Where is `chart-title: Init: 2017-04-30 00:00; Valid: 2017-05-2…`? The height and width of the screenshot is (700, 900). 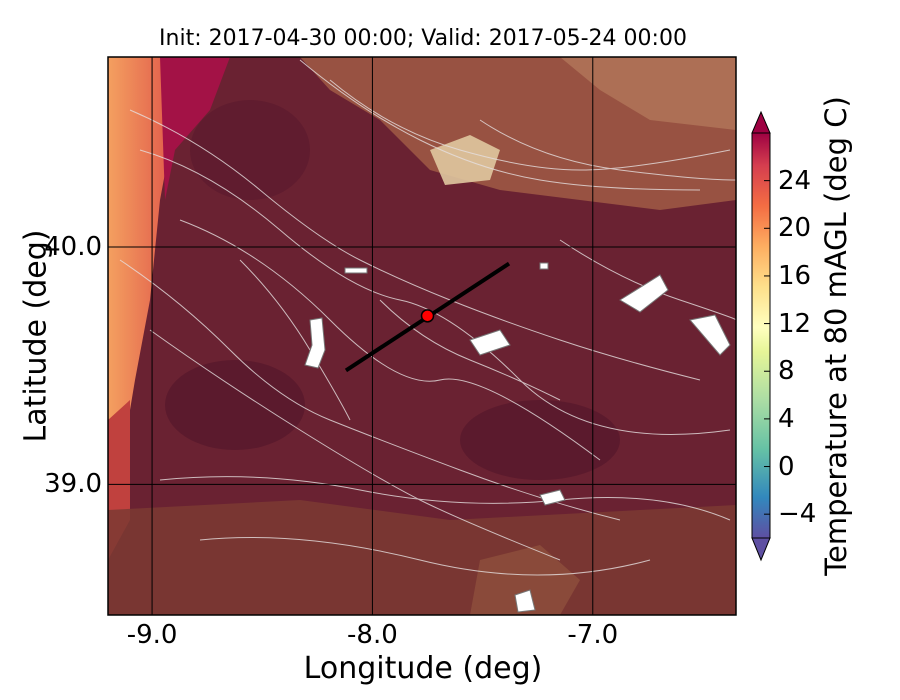 chart-title: Init: 2017-04-30 00:00; Valid: 2017-05-2… is located at coordinates (423, 38).